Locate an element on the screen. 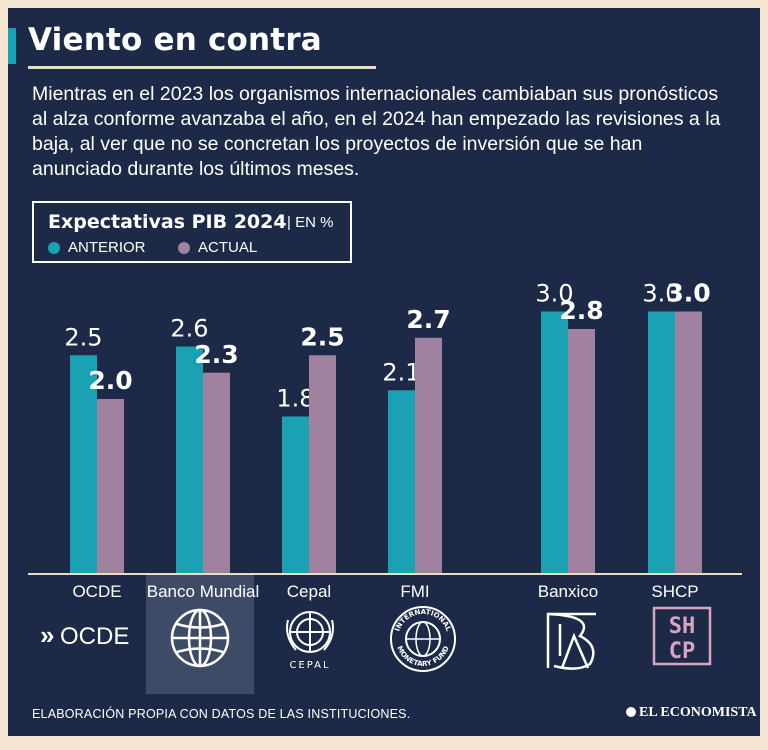  category-label-cepal: Cepal is located at coordinates (309, 591).